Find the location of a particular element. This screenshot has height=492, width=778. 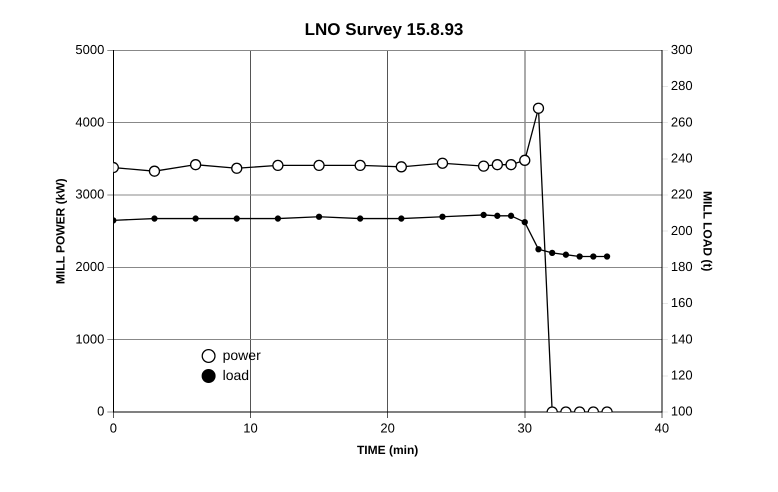

y2-tick-label: 200 is located at coordinates (681, 230).